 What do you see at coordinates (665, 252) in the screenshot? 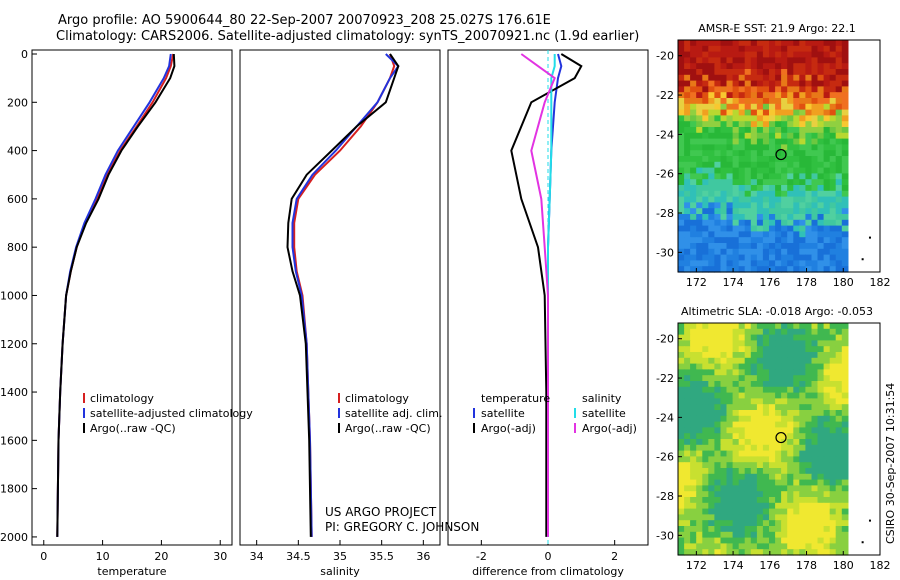
I see `sst-map-ytick-label: -30` at bounding box center [665, 252].